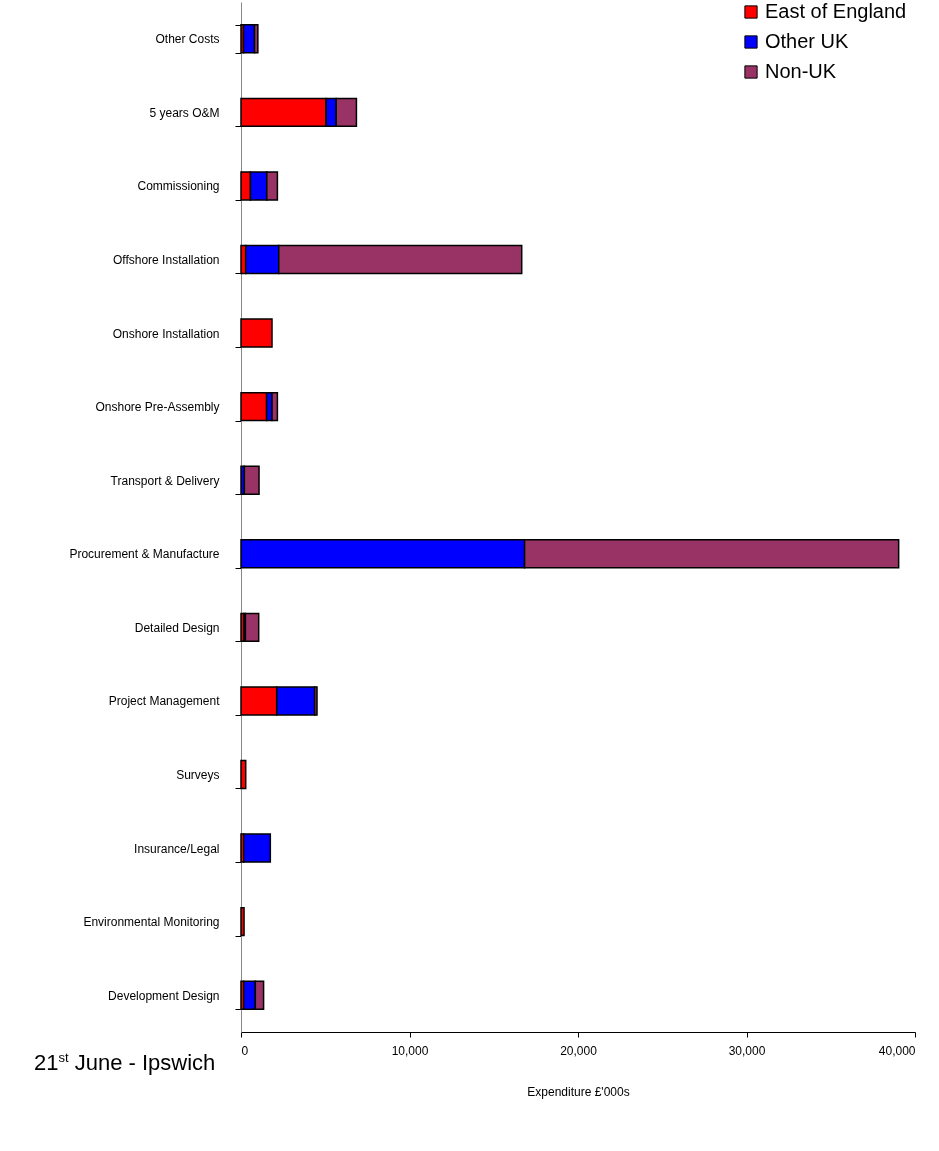 The image size is (939, 1151). I want to click on y-tick-label: Offshore Installation, so click(166, 260).